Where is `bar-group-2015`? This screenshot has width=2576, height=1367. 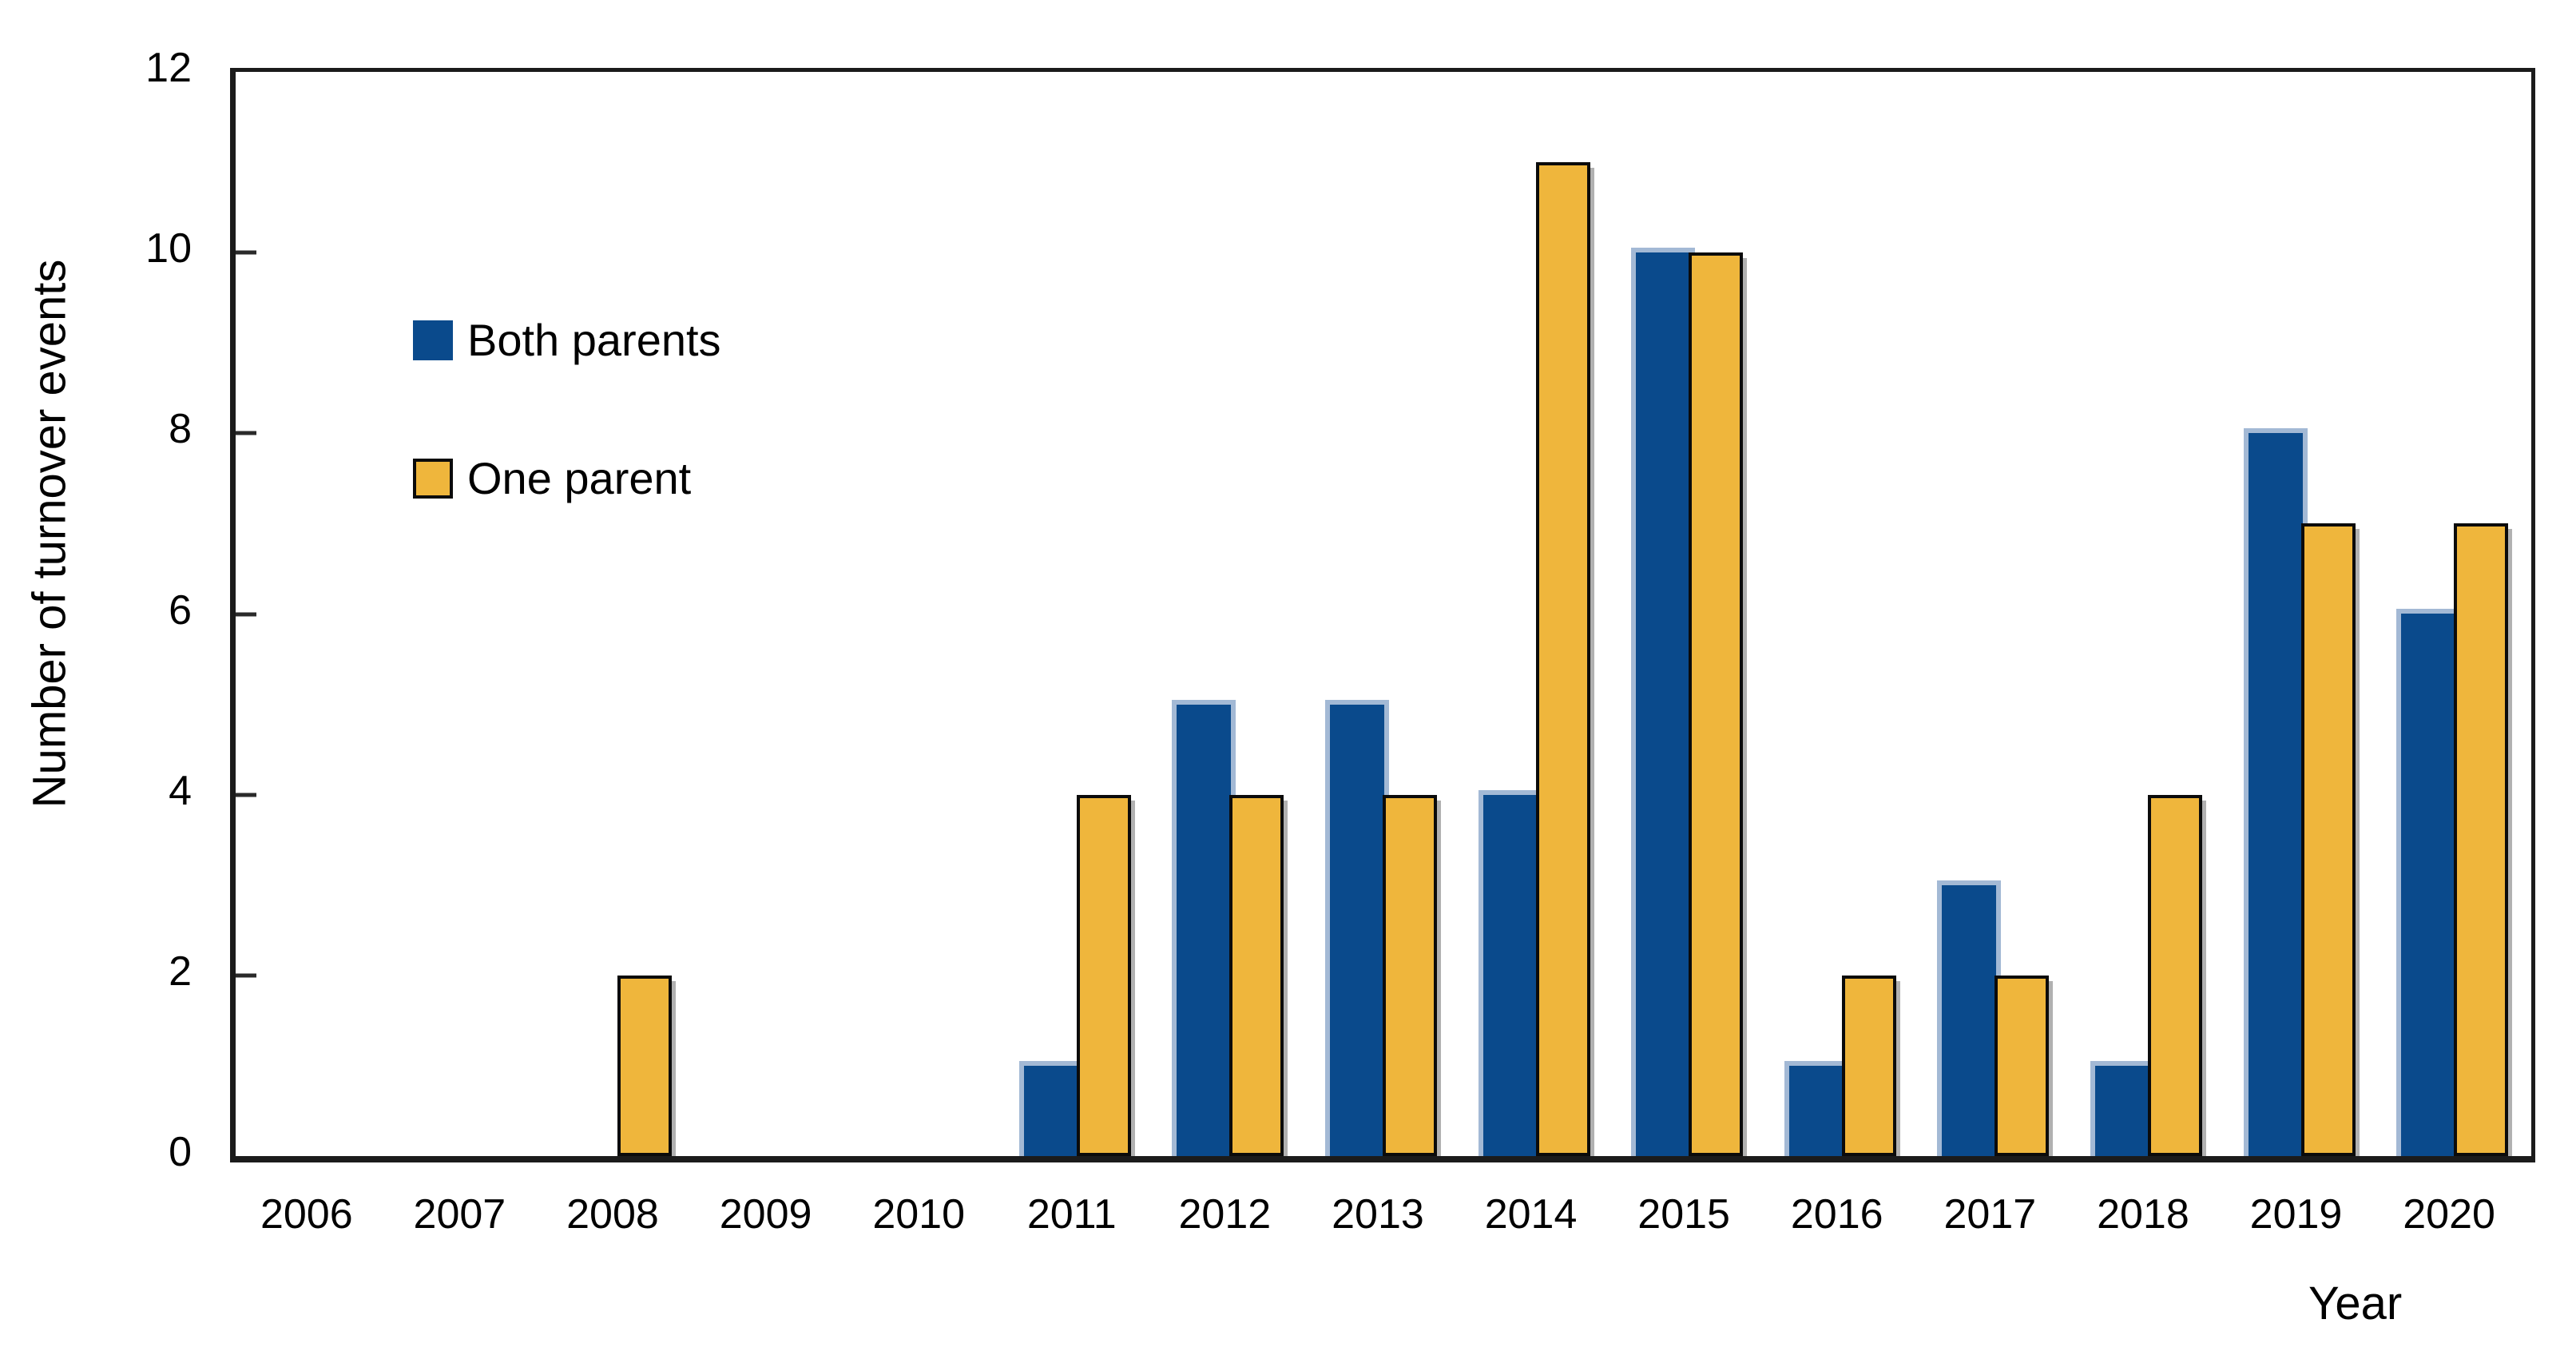 bar-group-2015 is located at coordinates (1689, 614).